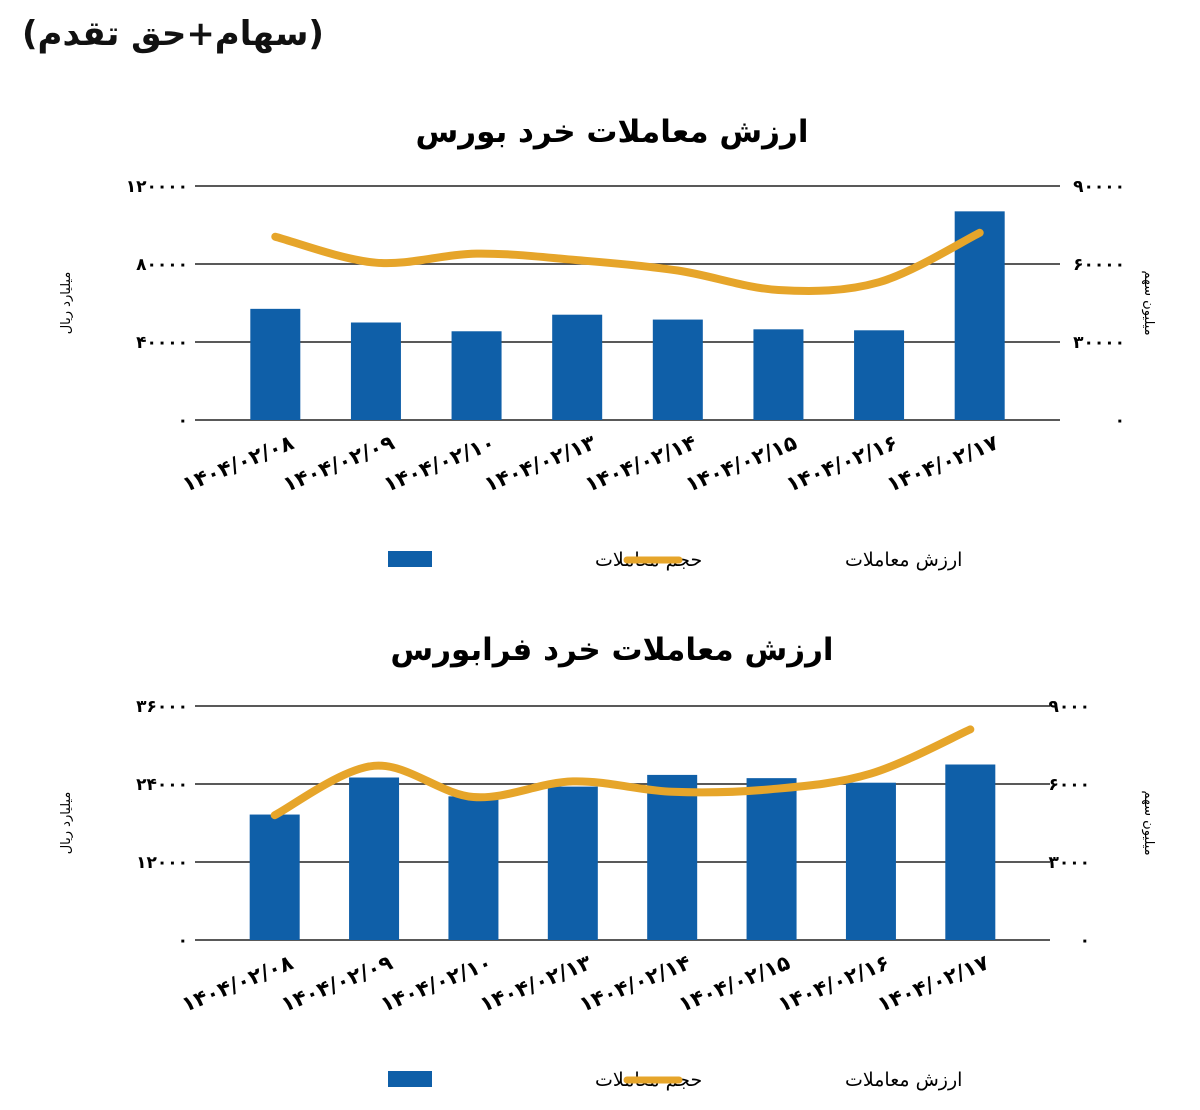 This screenshot has height=1110, width=1200. What do you see at coordinates (162, 863) in the screenshot?
I see `y-tick-label: ۱۲۰۰۰` at bounding box center [162, 863].